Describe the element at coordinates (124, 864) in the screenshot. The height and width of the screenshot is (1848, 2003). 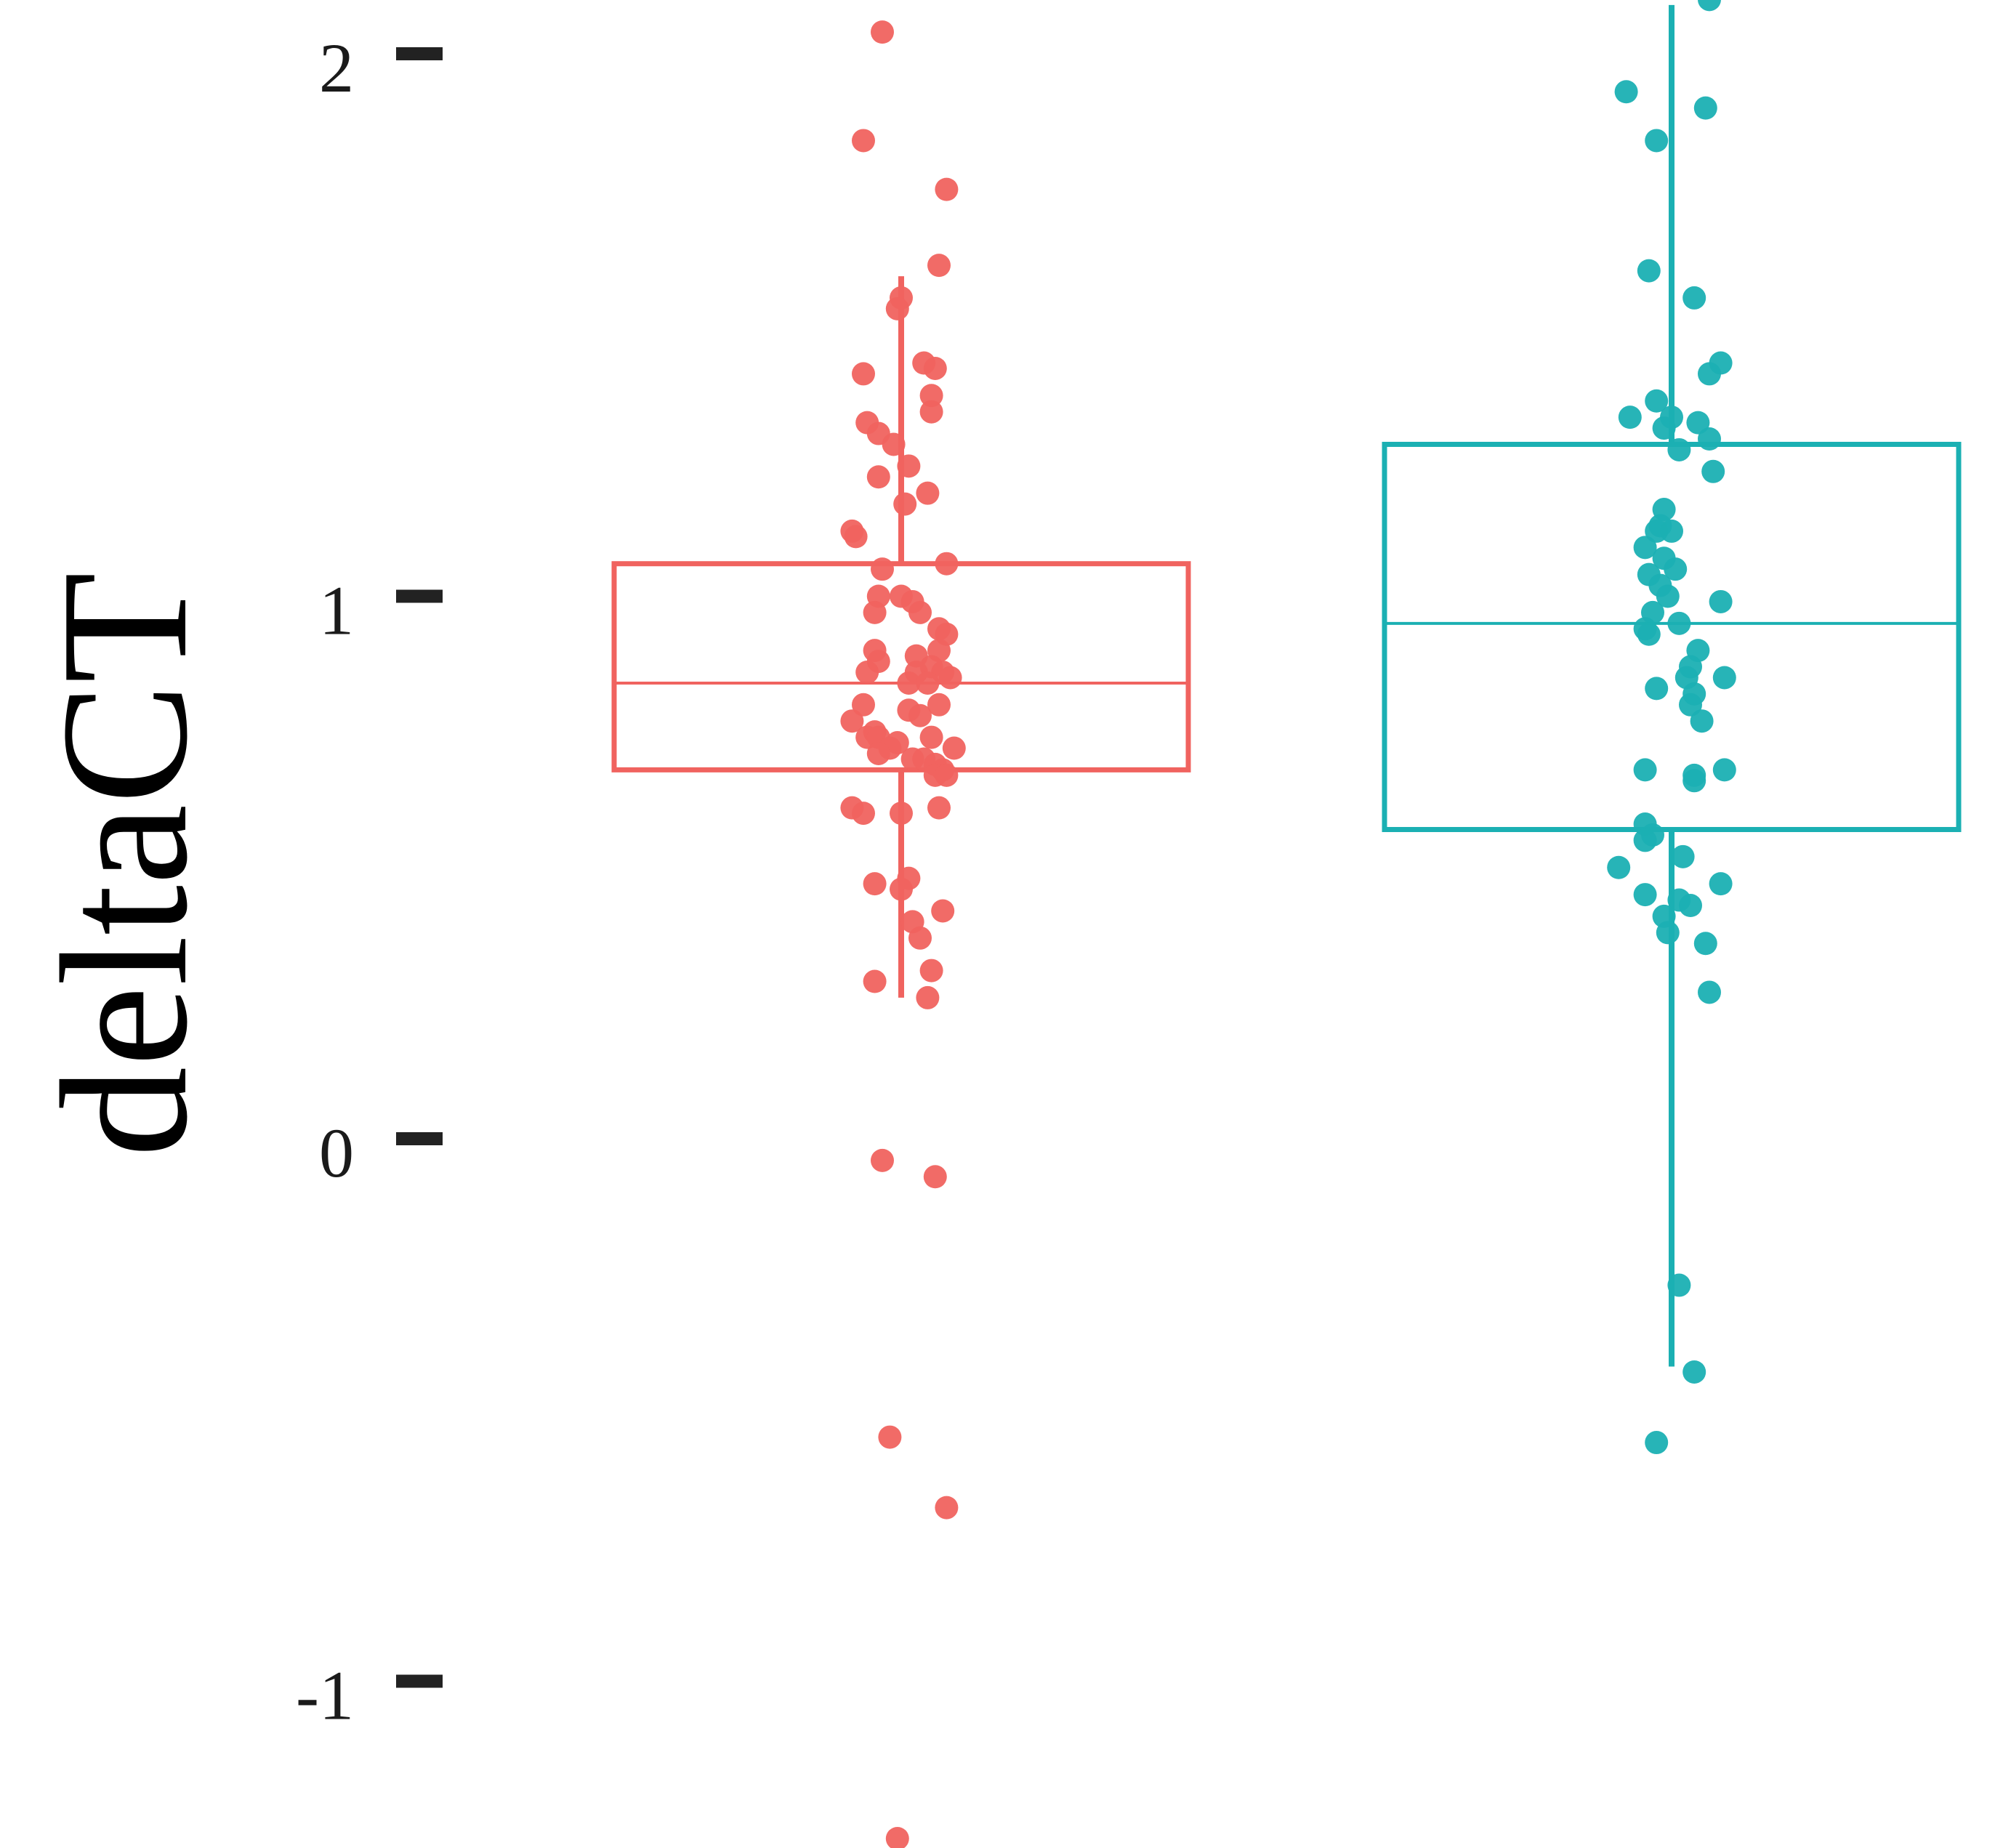
I see `y-axis-label: deltaCT` at that location.